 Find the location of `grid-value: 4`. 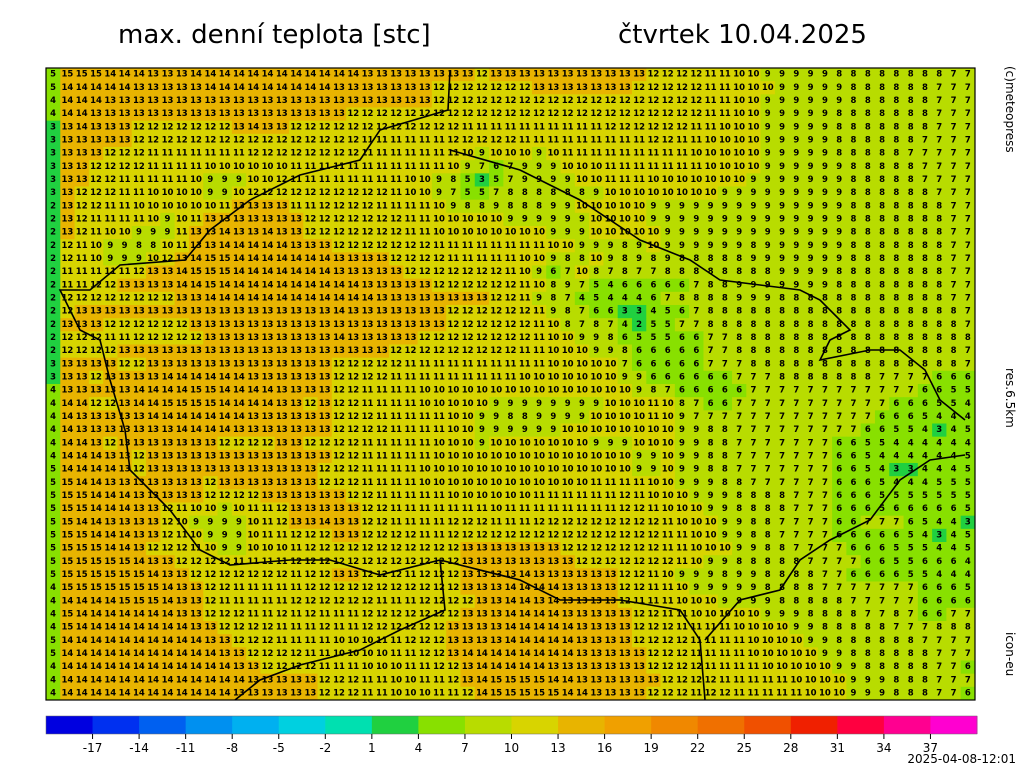

grid-value: 4 is located at coordinates (954, 417).